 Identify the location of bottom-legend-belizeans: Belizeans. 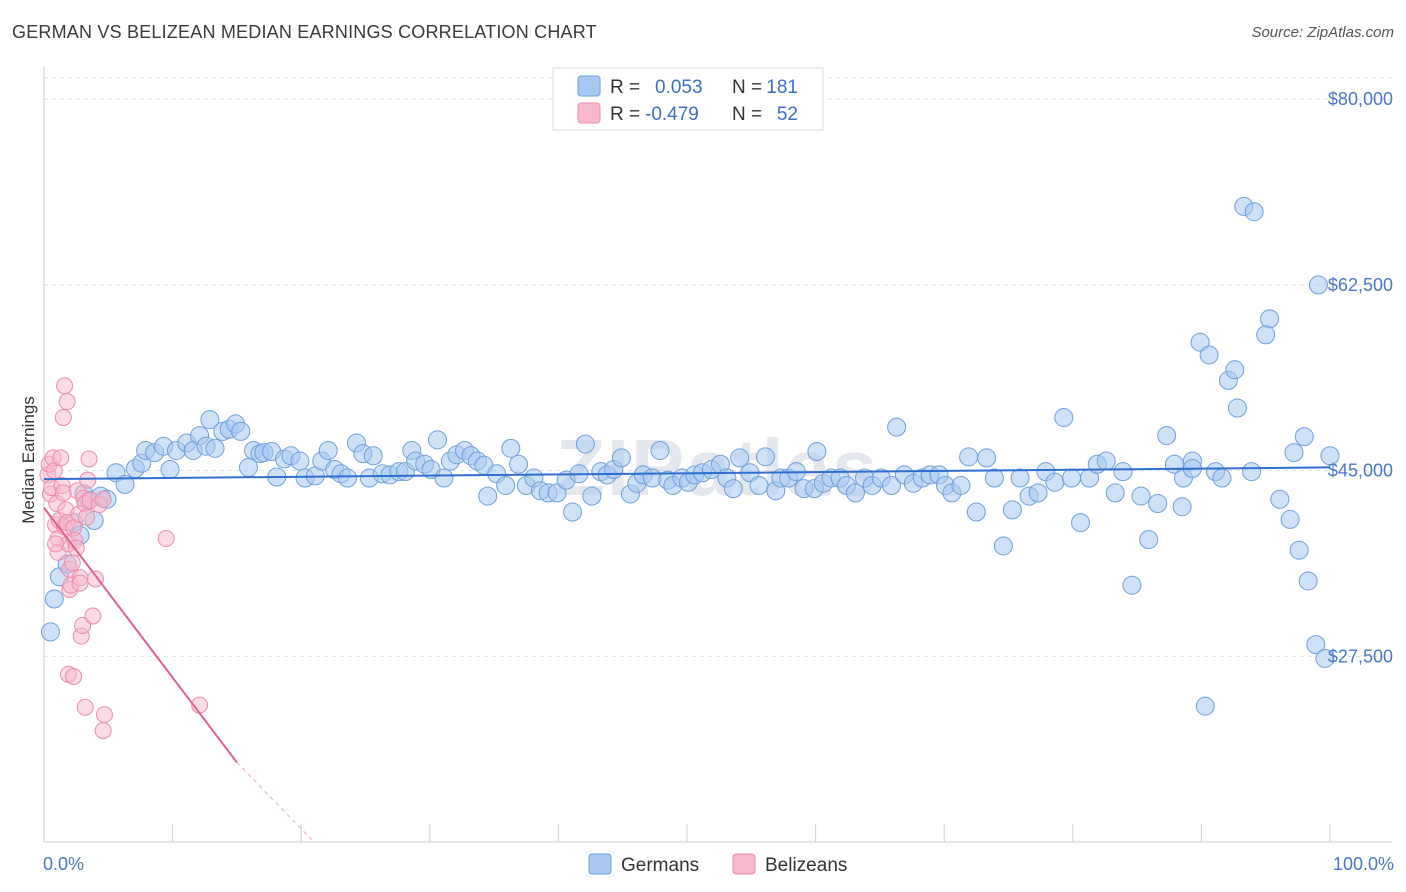
(806, 865).